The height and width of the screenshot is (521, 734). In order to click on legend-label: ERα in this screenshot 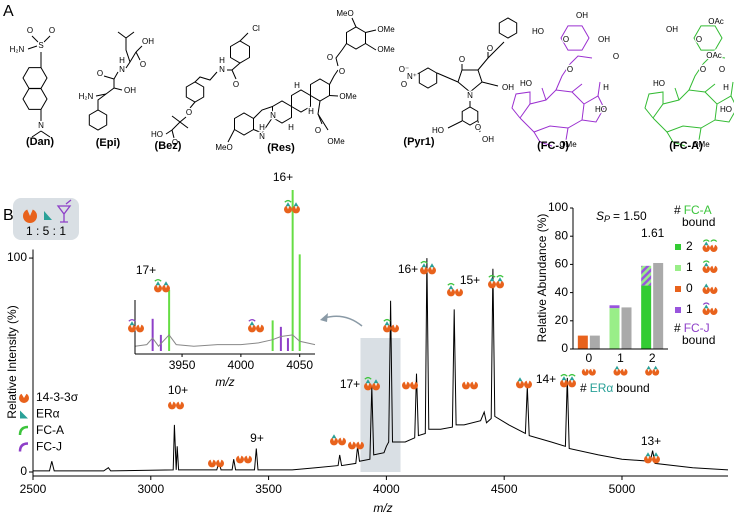, I will do `click(48, 414)`.